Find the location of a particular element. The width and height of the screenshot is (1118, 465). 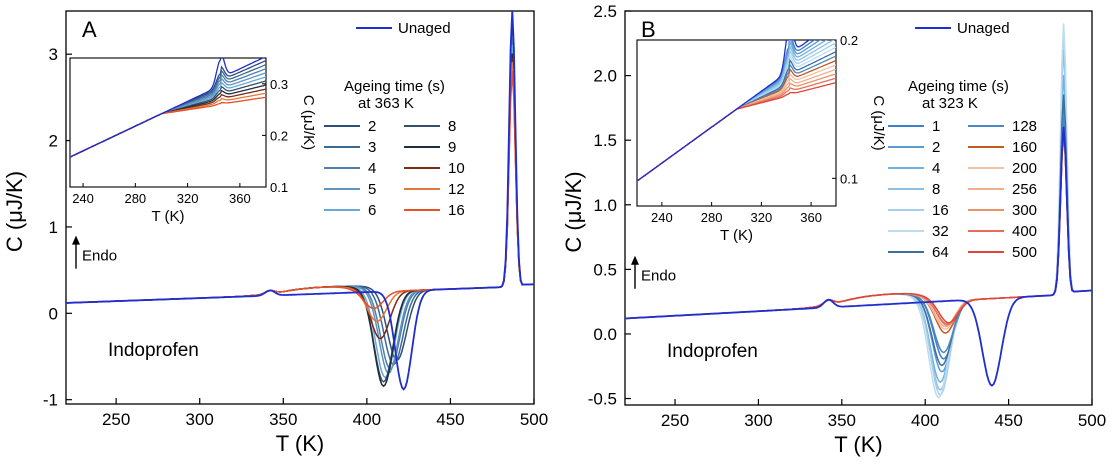

legend-label: 32 is located at coordinates (940, 231).